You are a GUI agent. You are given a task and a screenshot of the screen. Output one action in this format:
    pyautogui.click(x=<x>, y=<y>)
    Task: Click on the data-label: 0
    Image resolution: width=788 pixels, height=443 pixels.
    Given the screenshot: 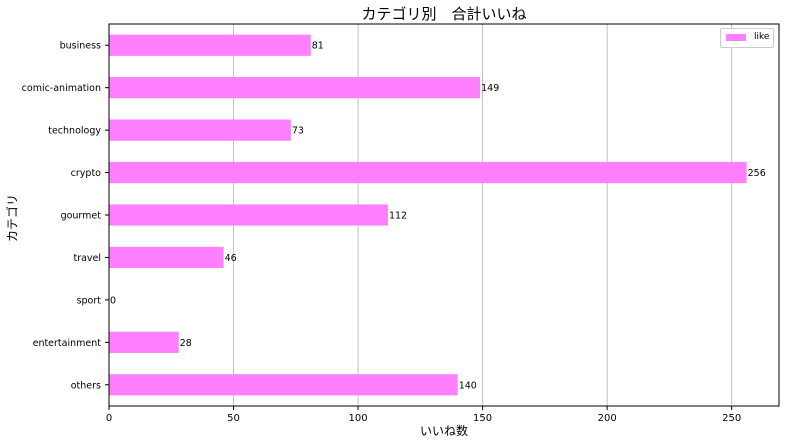 What is the action you would take?
    pyautogui.click(x=113, y=300)
    